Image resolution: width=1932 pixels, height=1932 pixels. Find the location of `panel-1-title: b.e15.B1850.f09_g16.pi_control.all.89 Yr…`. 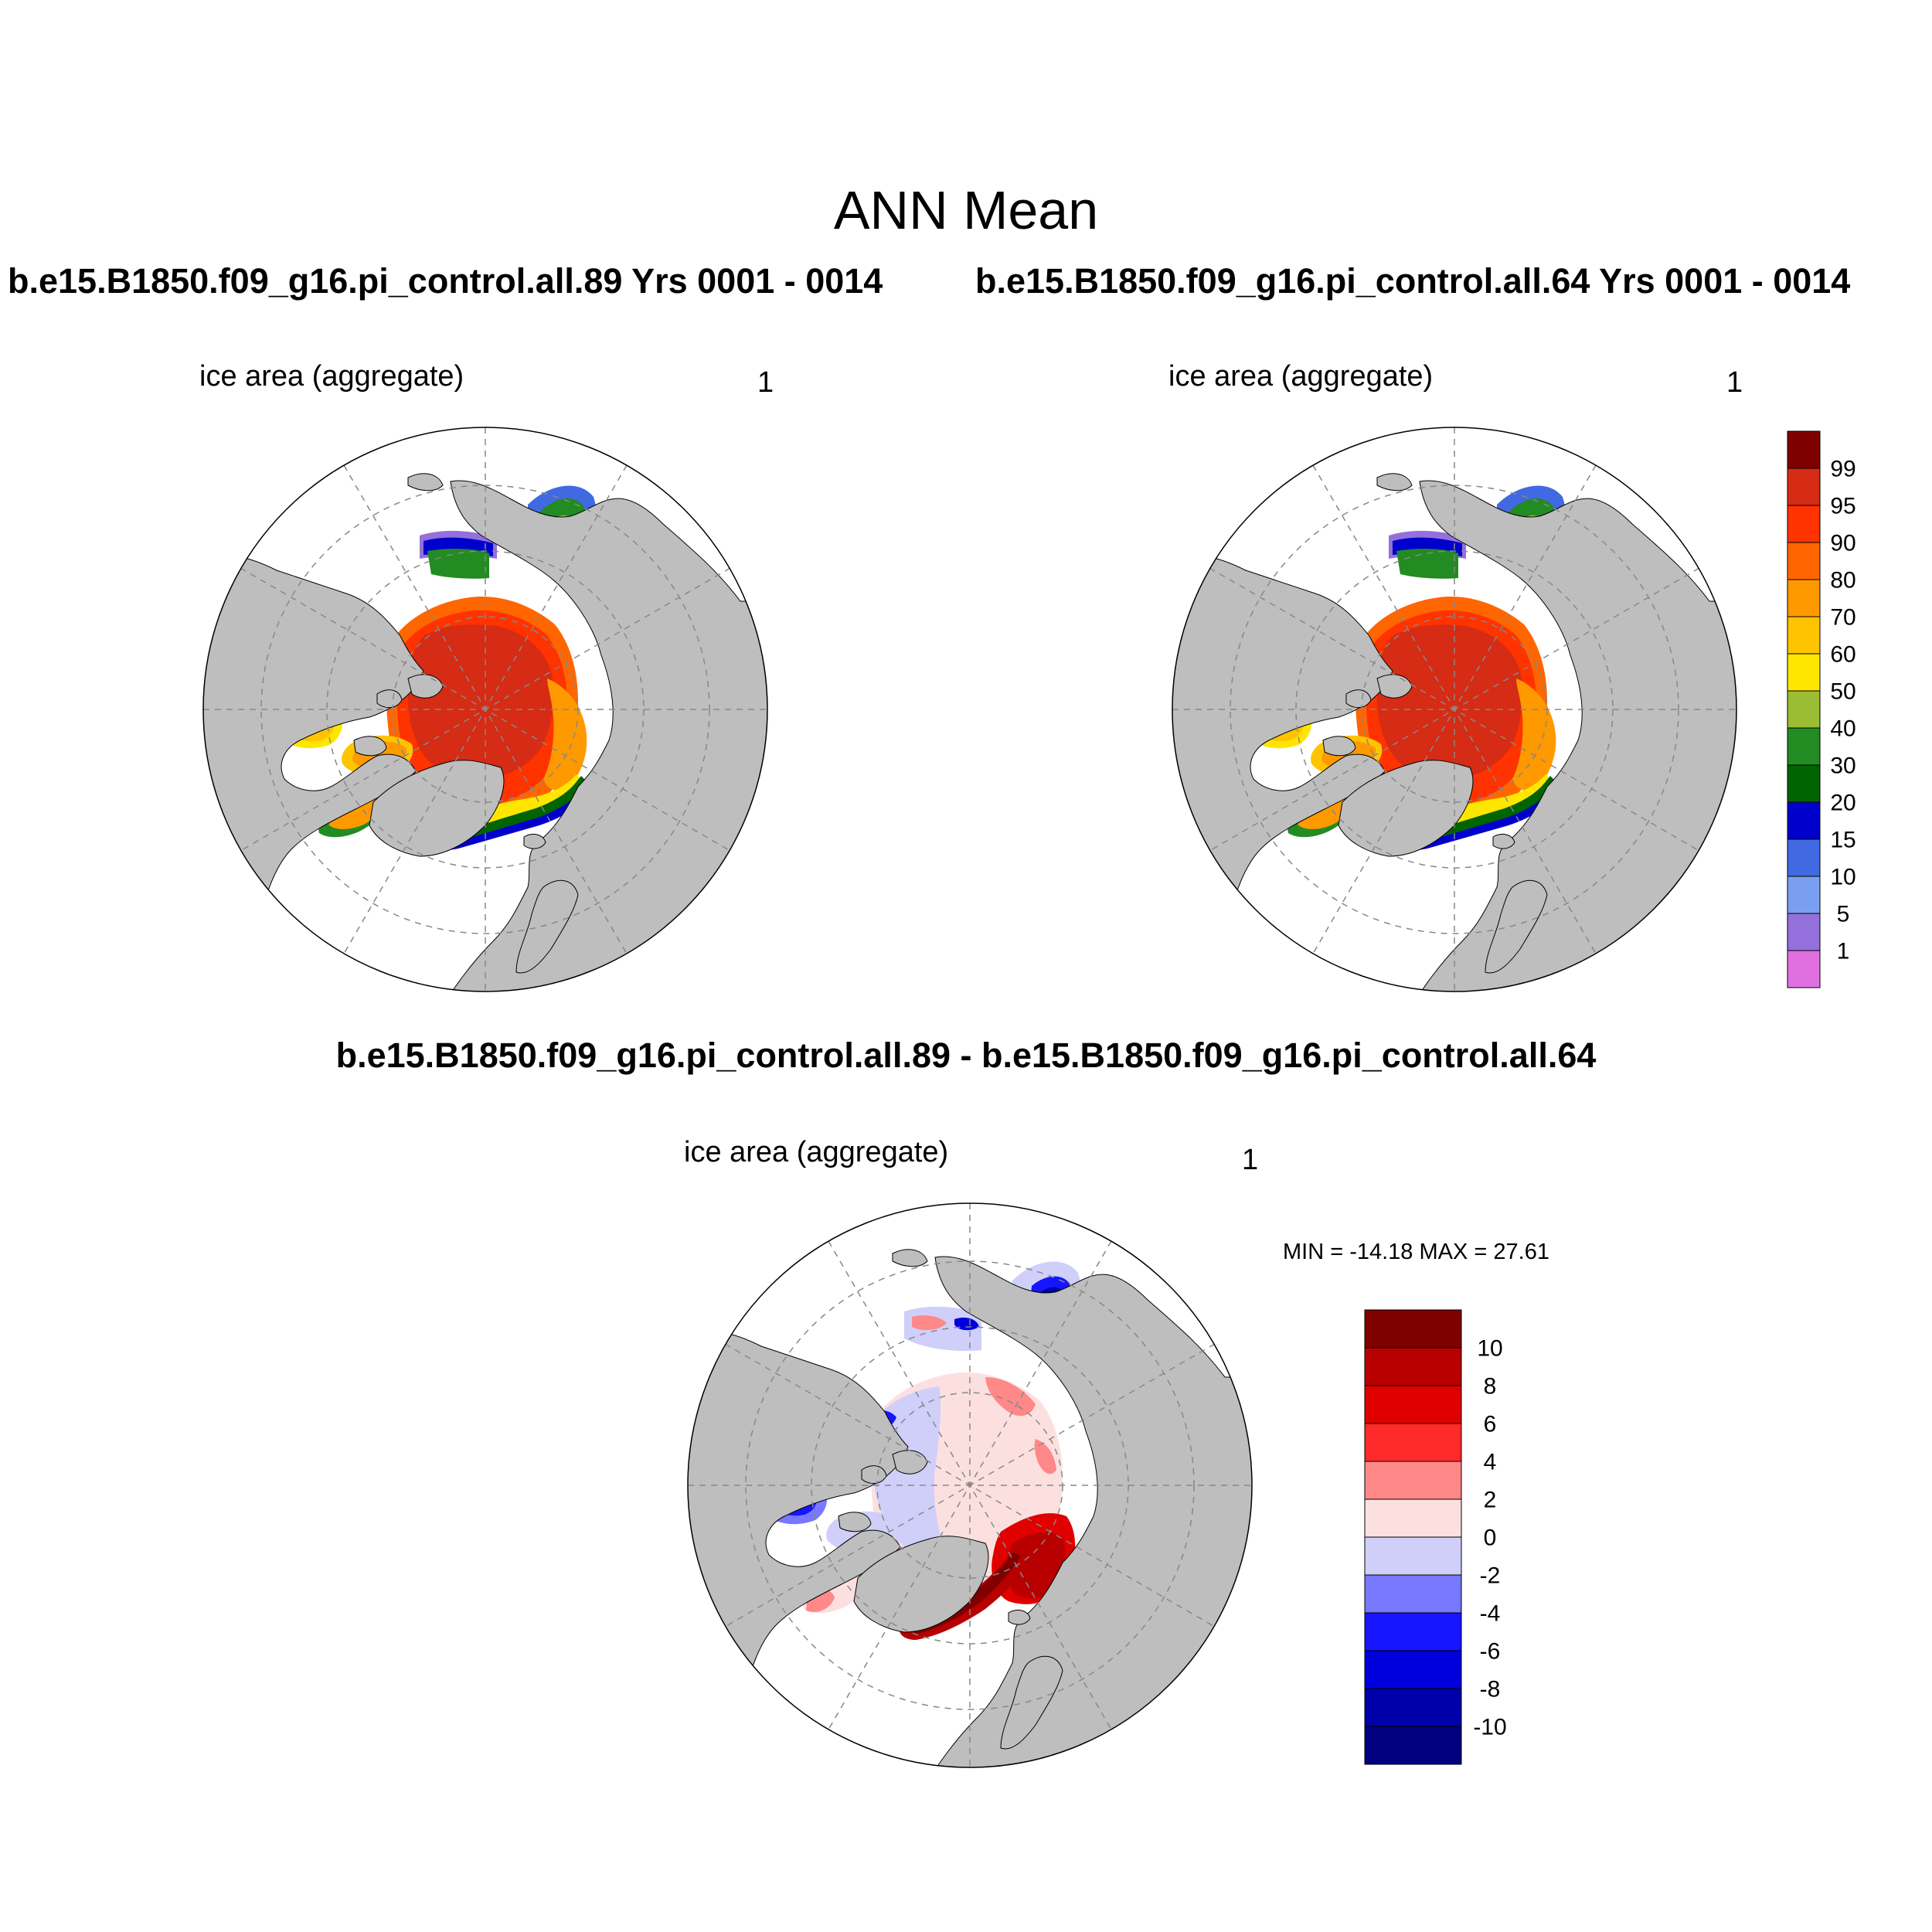

panel-1-title: b.e15.B1850.f09_g16.pi_control.all.89 Yr… is located at coordinates (446, 281).